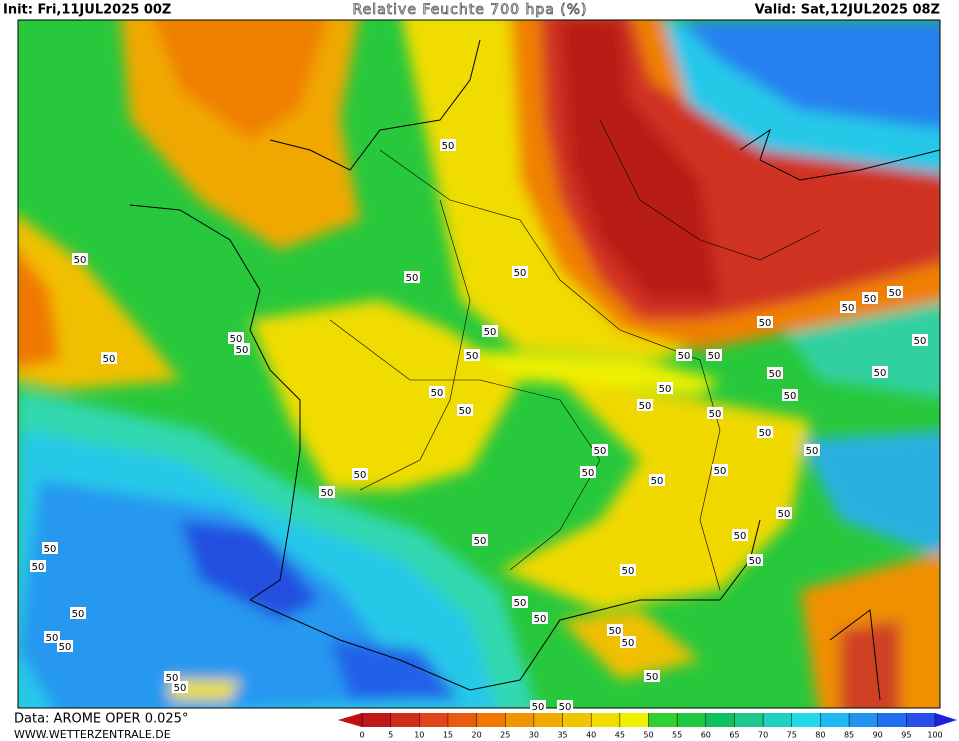  I want to click on colorbar-tick-label: 35, so click(562, 735).